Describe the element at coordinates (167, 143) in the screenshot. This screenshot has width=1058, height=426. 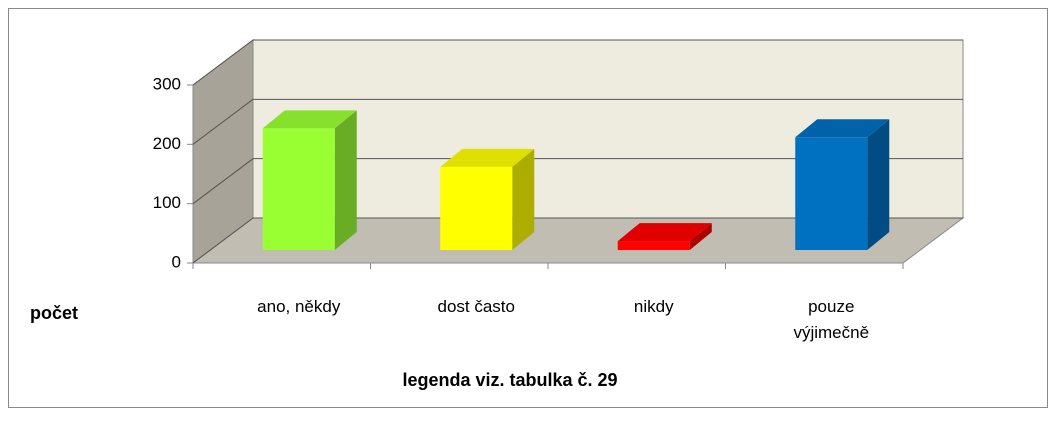
I see `y-tick-label: 200` at that location.